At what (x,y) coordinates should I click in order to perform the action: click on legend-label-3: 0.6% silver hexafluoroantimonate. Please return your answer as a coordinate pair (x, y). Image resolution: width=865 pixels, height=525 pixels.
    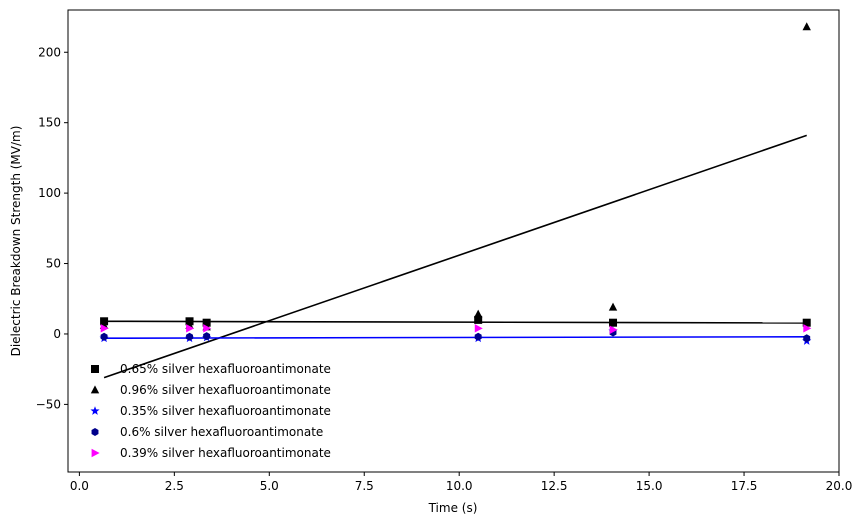
    Looking at the image, I should click on (221, 432).